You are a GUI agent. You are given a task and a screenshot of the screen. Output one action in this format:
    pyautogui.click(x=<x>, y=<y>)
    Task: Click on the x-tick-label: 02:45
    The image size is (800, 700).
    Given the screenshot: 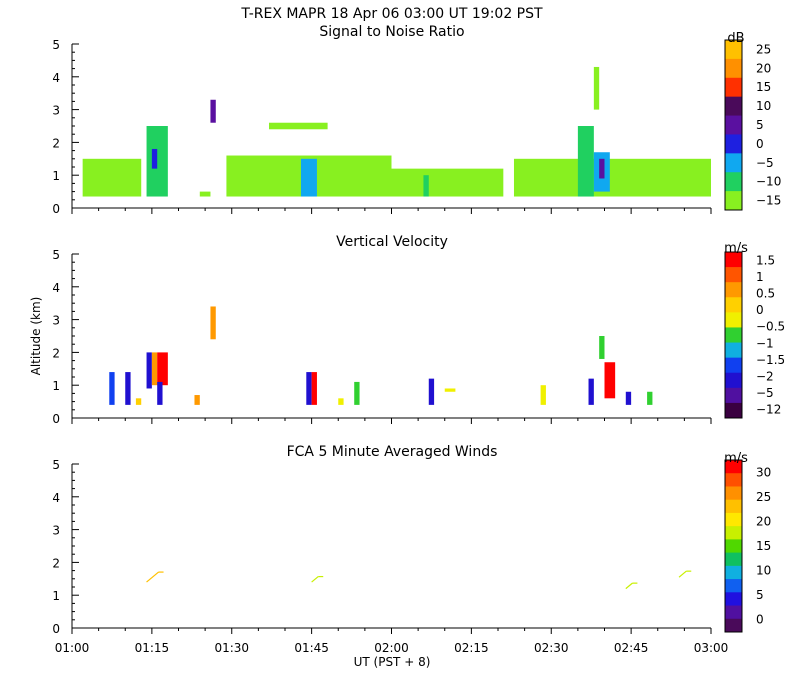 What is the action you would take?
    pyautogui.click(x=631, y=648)
    